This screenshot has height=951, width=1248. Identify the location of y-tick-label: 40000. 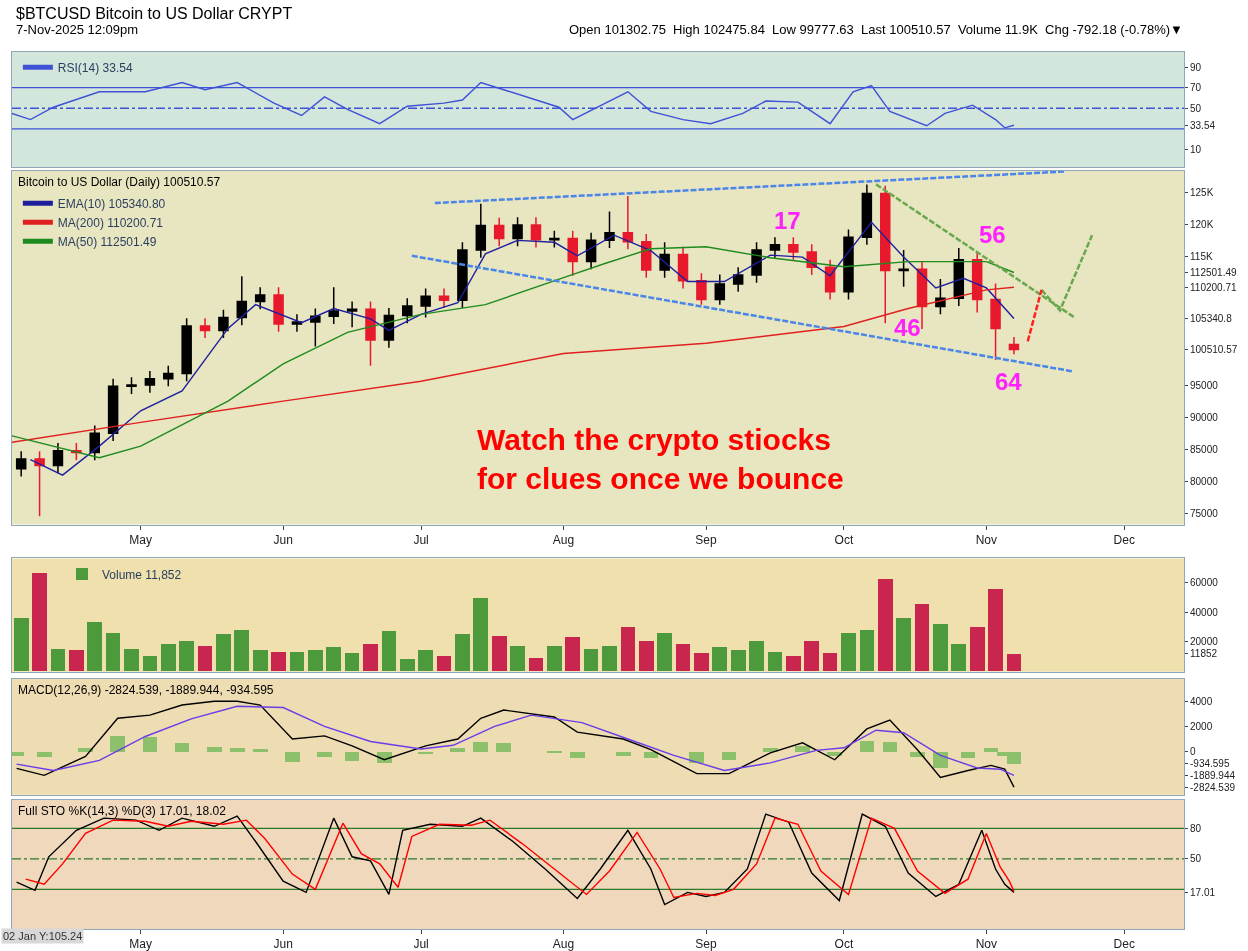
(1204, 612).